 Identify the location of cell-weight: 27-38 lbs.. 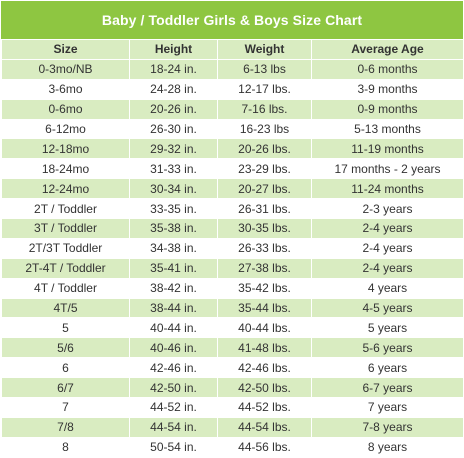
(264, 268).